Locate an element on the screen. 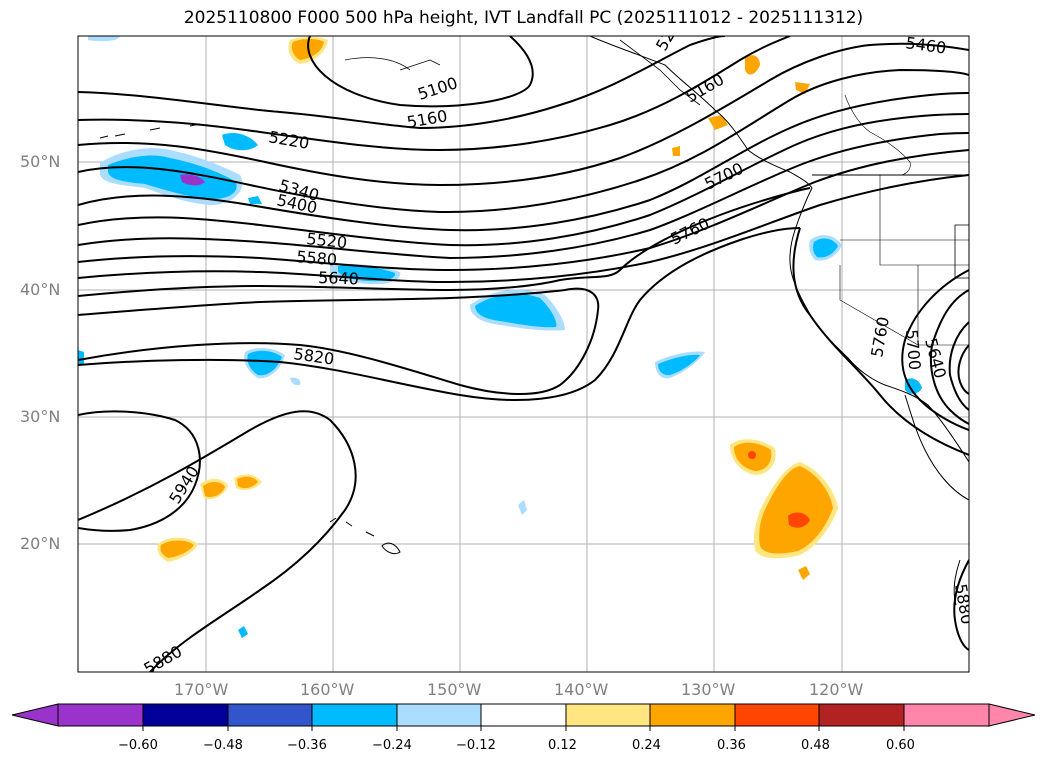 The image size is (1047, 765). colorbar-tick-label: 0.48 is located at coordinates (815, 745).